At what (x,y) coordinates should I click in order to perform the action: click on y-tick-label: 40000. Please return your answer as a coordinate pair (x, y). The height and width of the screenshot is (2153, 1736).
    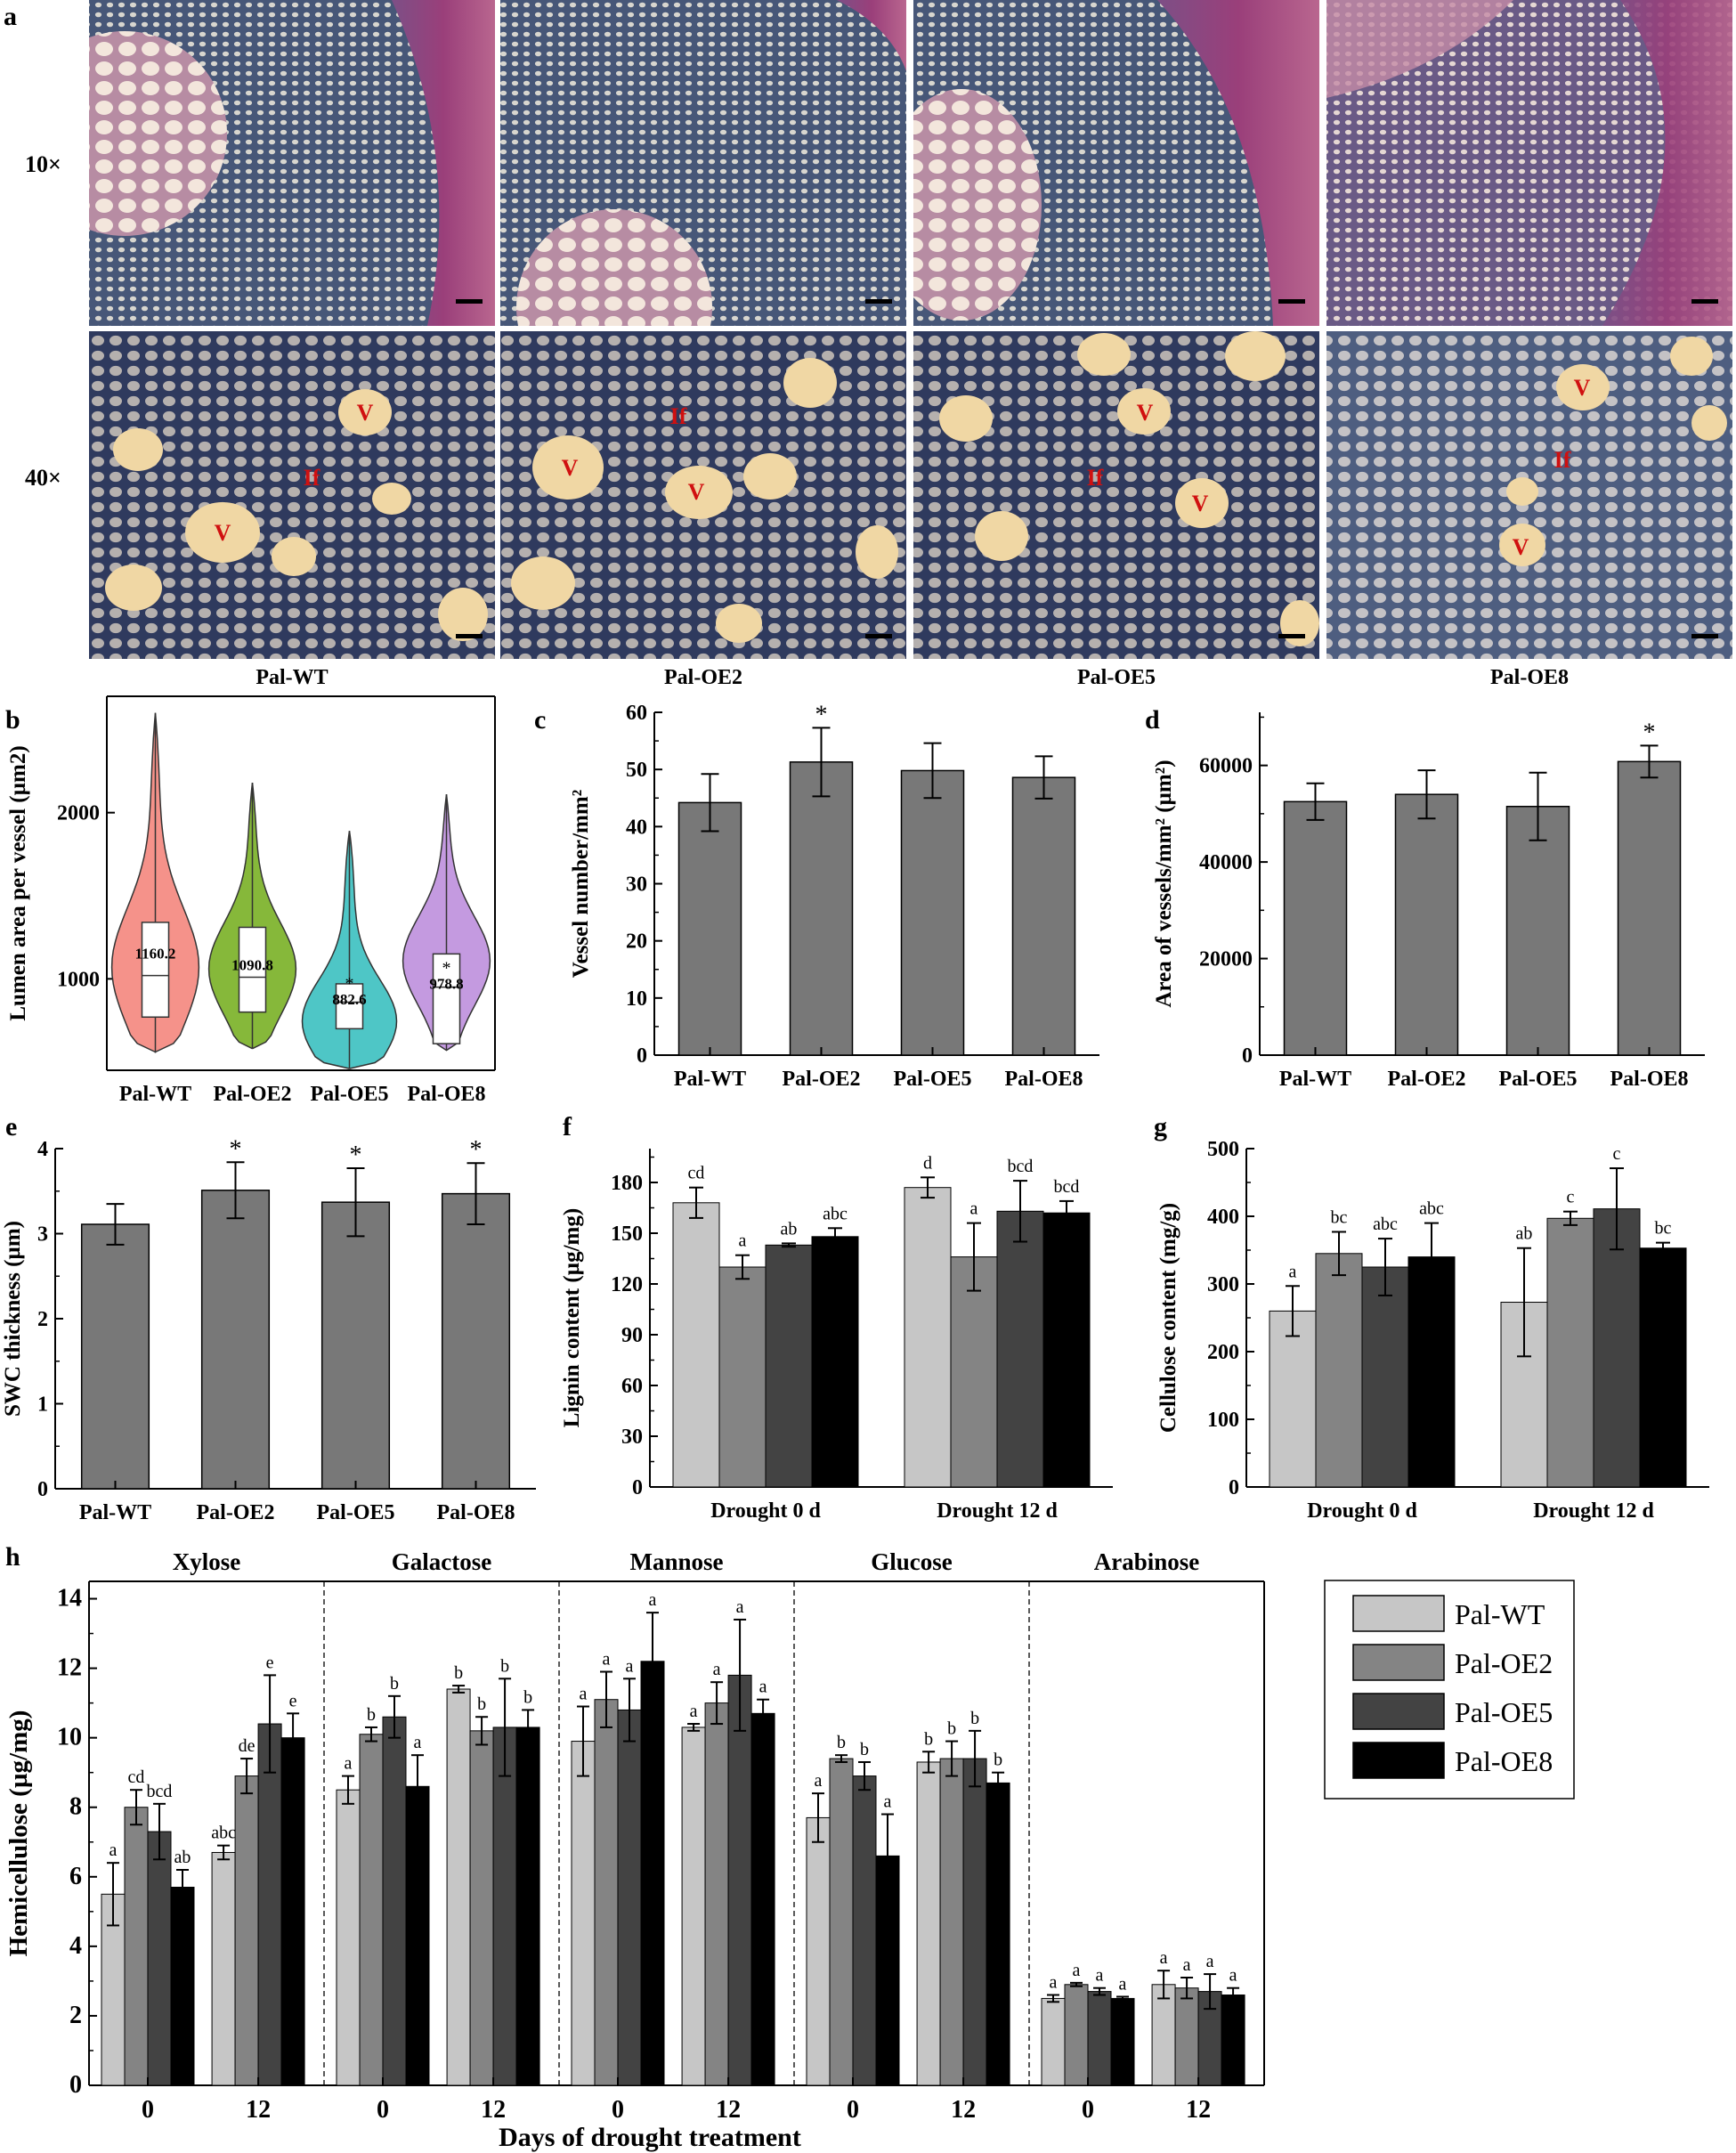
    Looking at the image, I should click on (1226, 863).